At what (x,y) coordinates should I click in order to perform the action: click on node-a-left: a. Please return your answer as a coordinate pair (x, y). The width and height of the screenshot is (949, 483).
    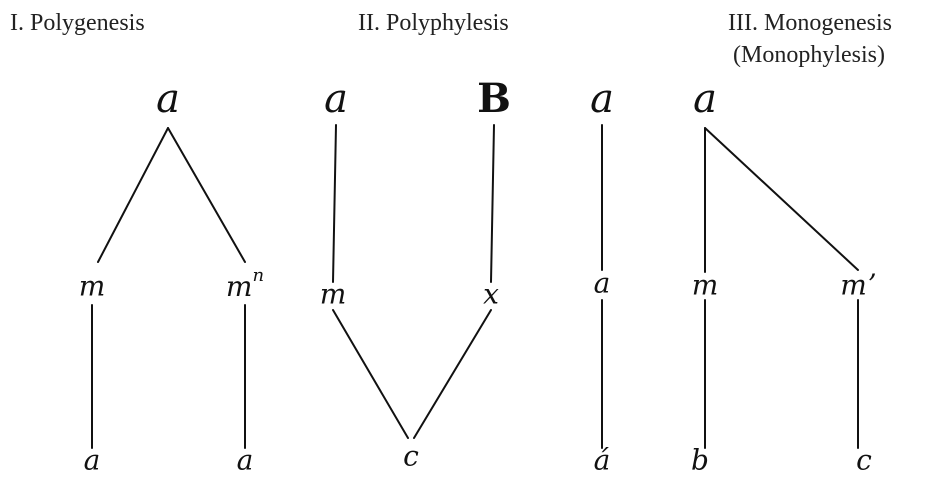
    Looking at the image, I should click on (92, 460).